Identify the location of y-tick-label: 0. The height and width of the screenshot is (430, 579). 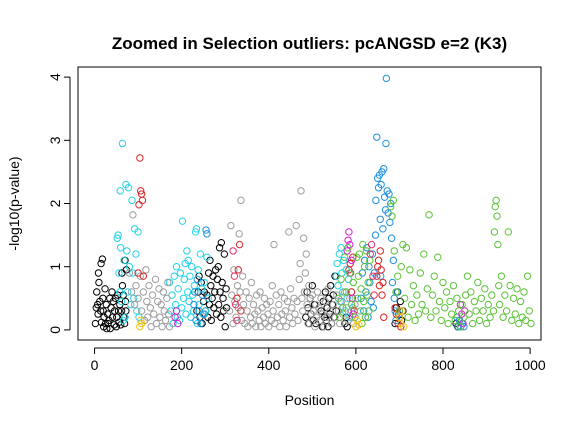
(55, 330).